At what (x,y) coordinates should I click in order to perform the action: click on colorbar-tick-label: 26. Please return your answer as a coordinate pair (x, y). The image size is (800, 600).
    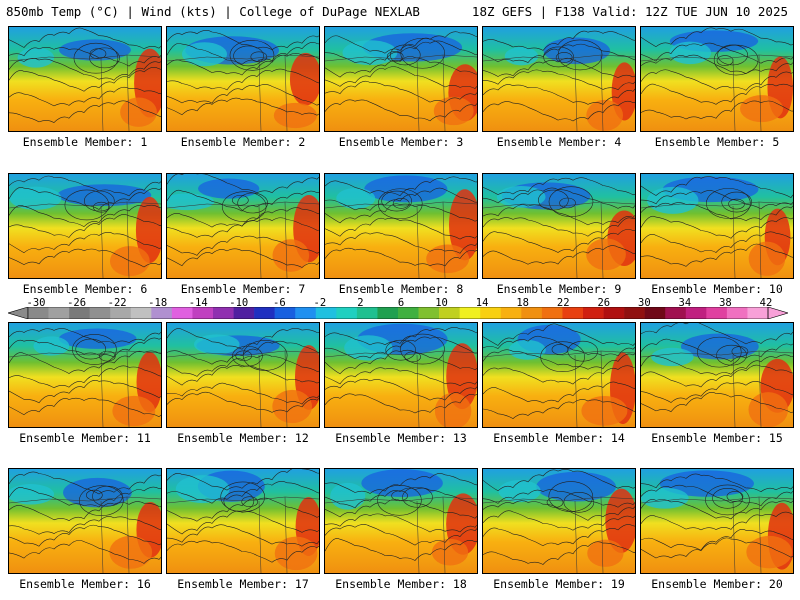
    Looking at the image, I should click on (604, 303).